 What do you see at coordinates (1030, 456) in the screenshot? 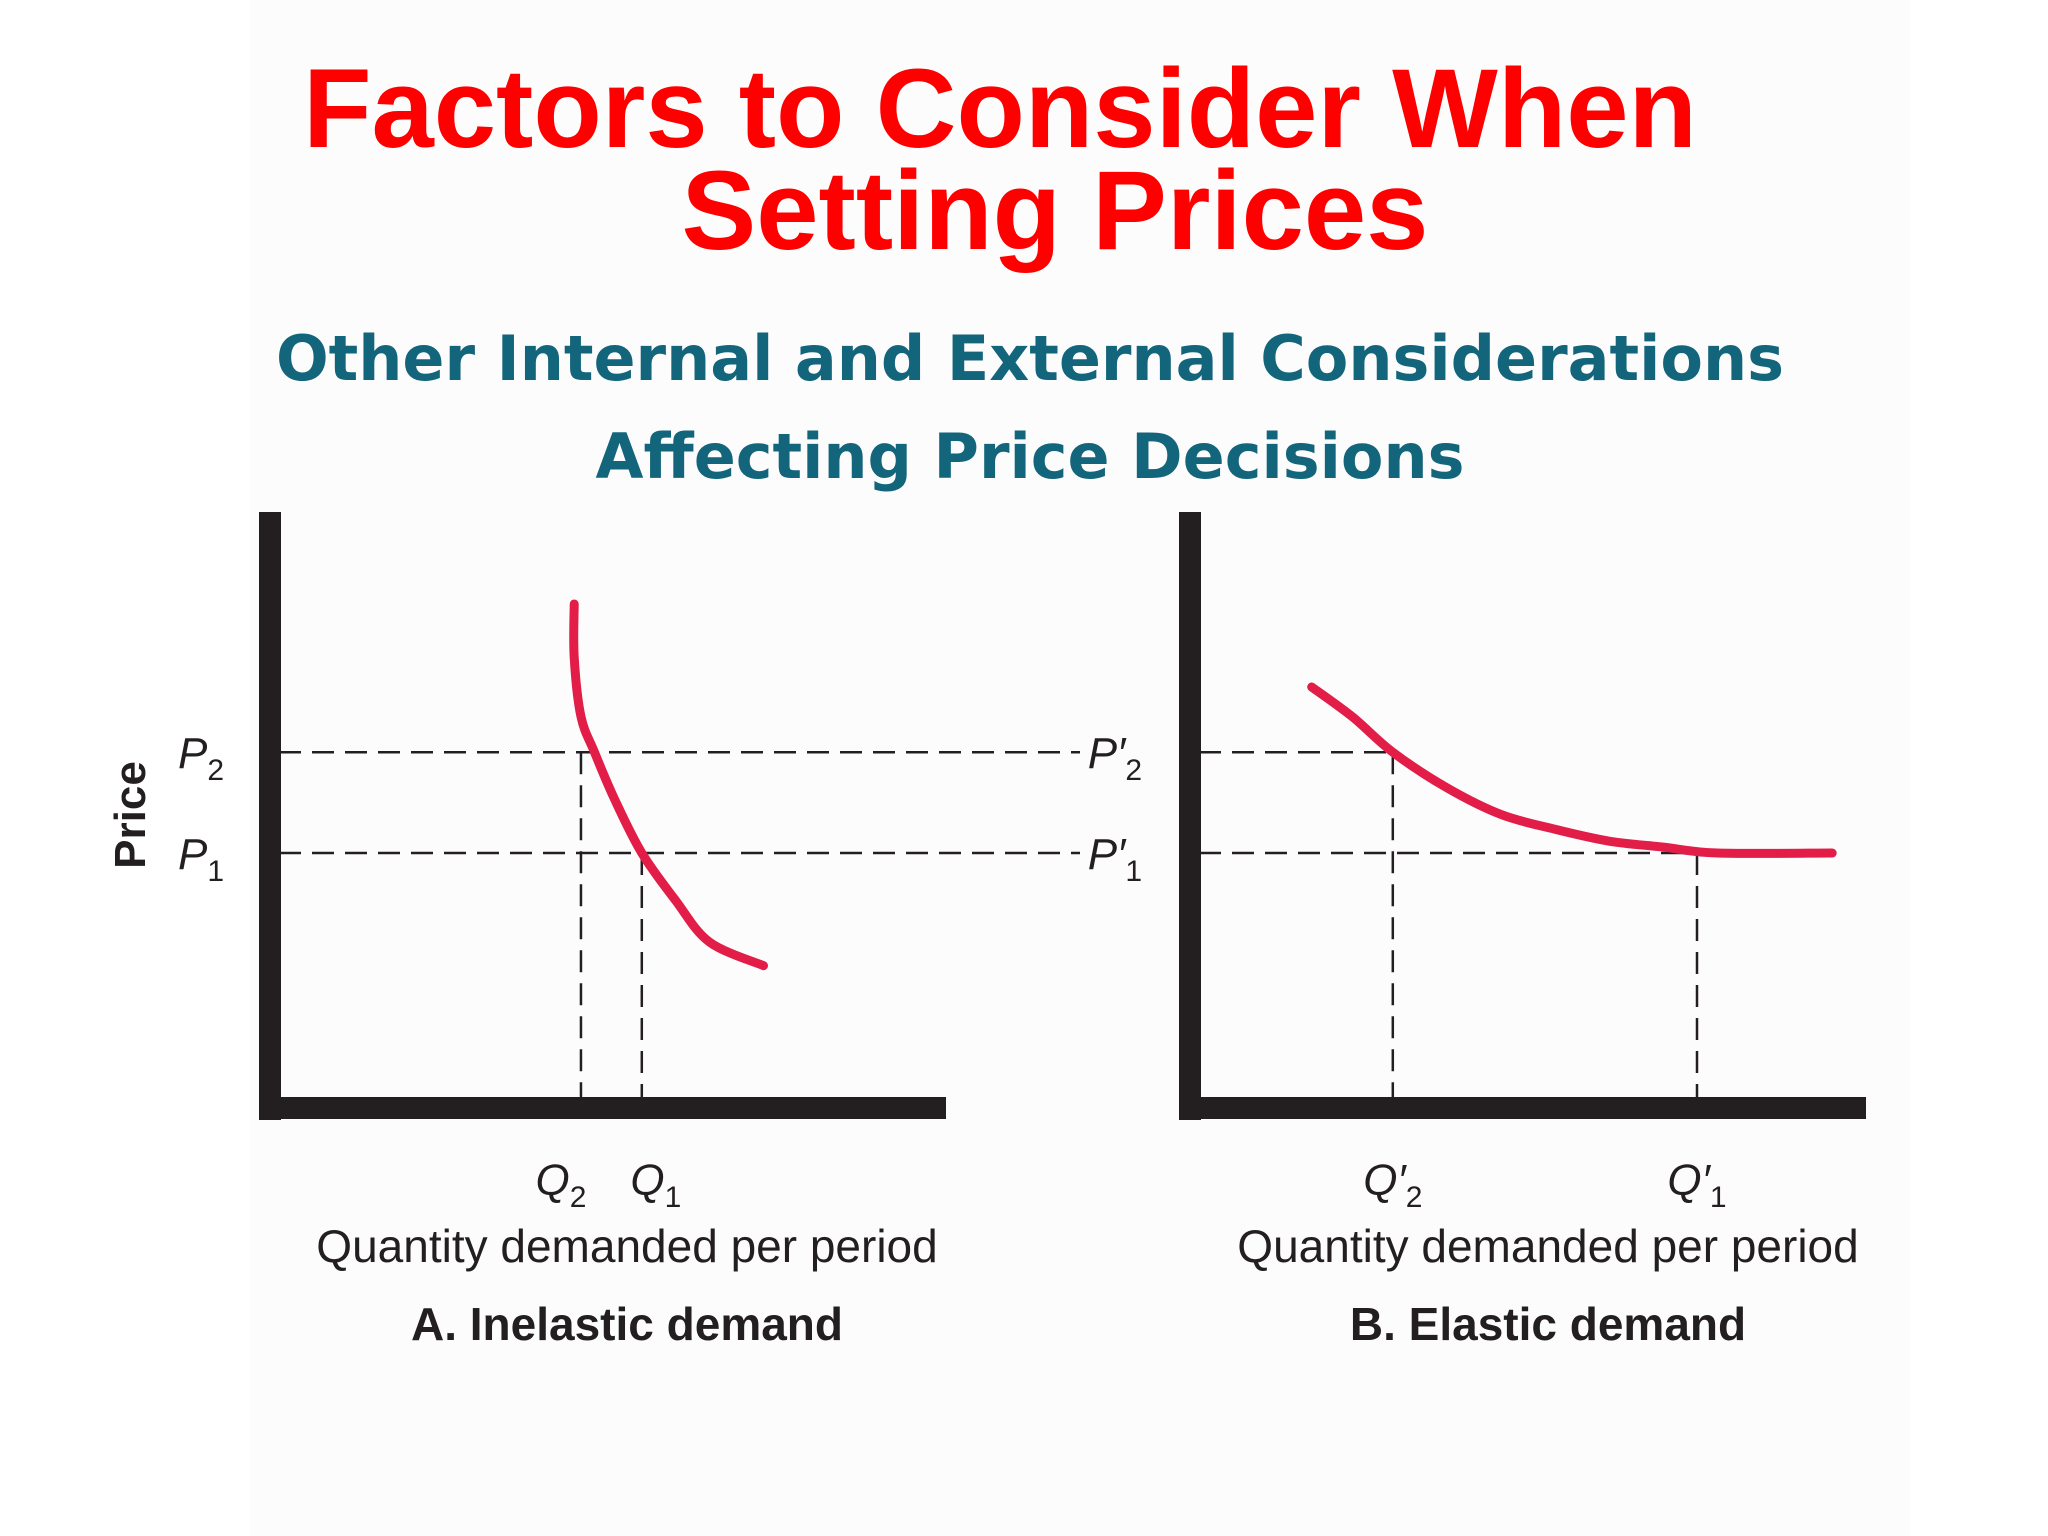
I see `subtitle-line-2: Affecting Price Decisions` at bounding box center [1030, 456].